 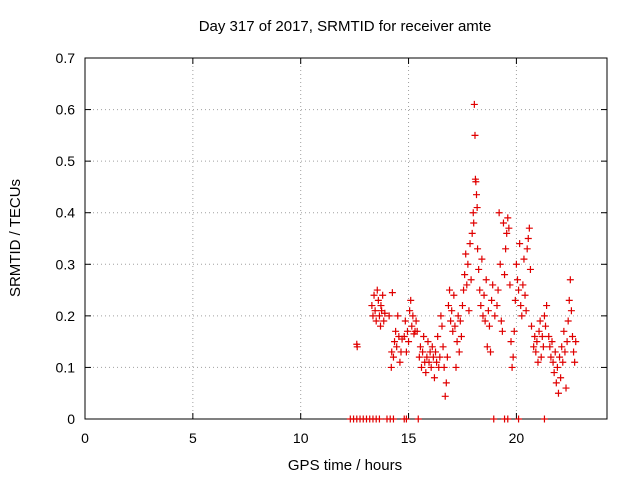 I want to click on x-tick-label: 0, so click(x=85, y=438).